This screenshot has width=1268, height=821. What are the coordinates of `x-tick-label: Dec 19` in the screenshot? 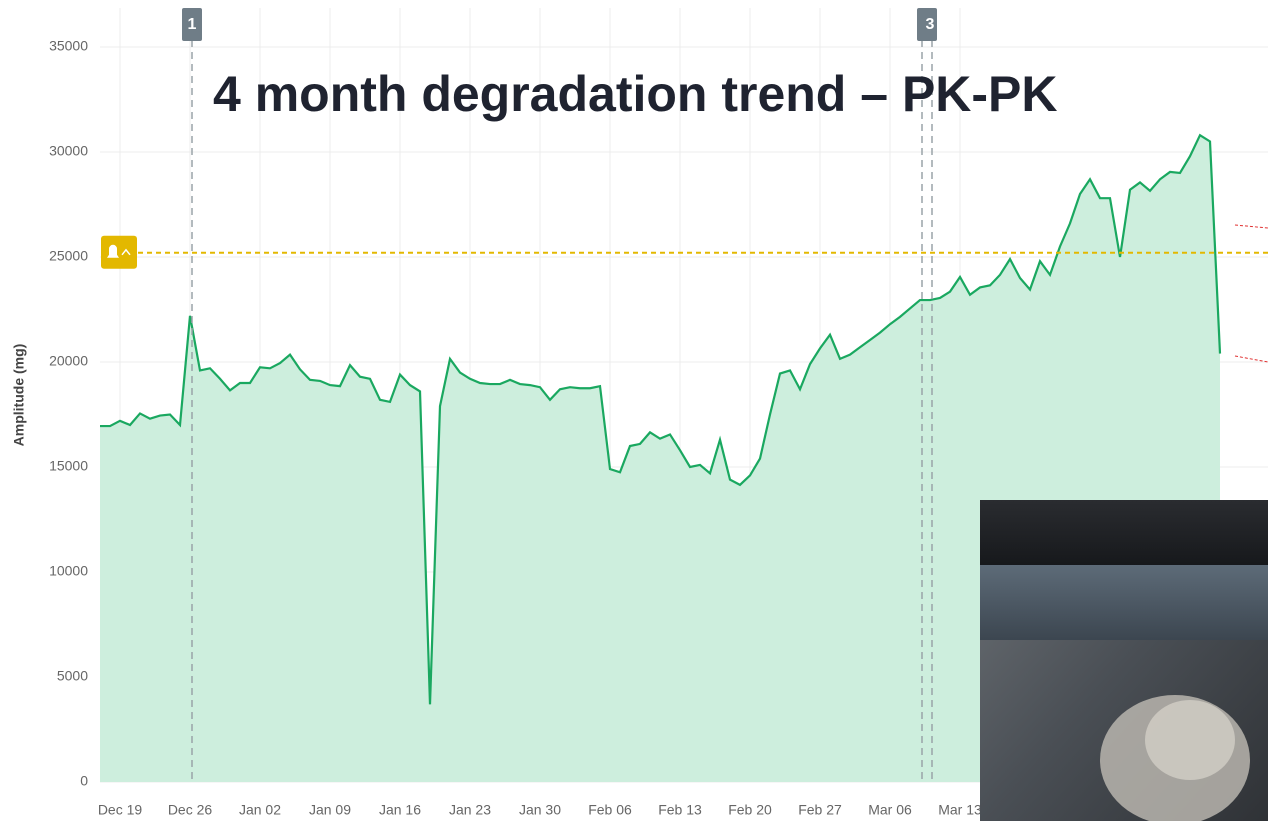 It's located at (120, 810).